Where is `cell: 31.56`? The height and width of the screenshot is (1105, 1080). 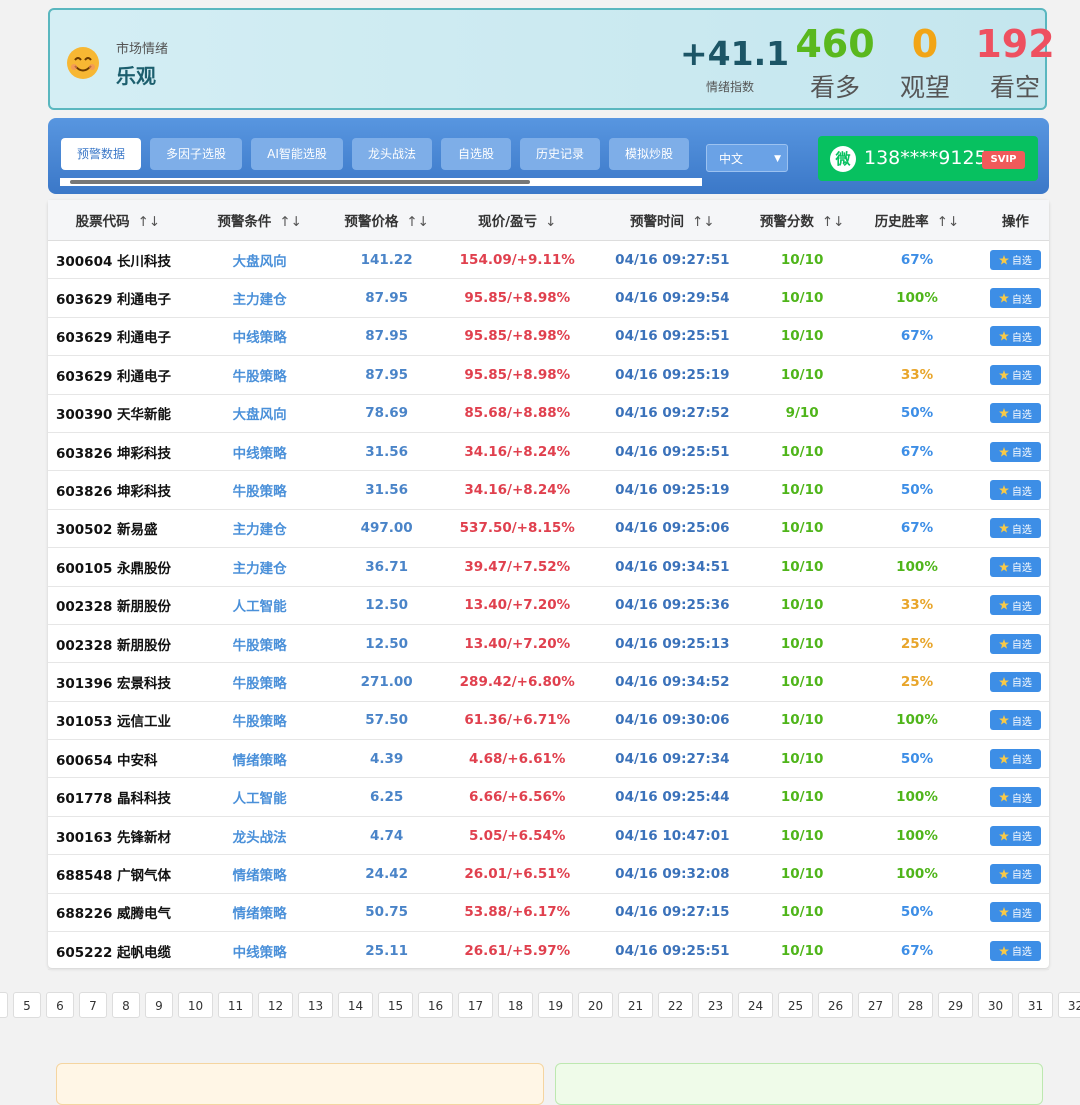 cell: 31.56 is located at coordinates (386, 490).